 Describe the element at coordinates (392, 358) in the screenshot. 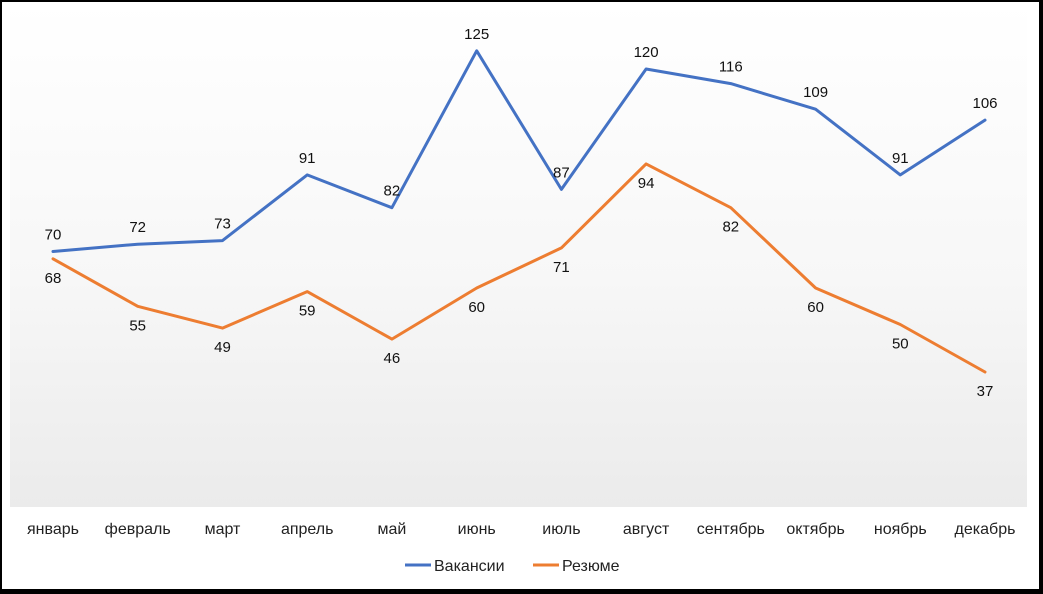

I see `data-label: 46` at that location.